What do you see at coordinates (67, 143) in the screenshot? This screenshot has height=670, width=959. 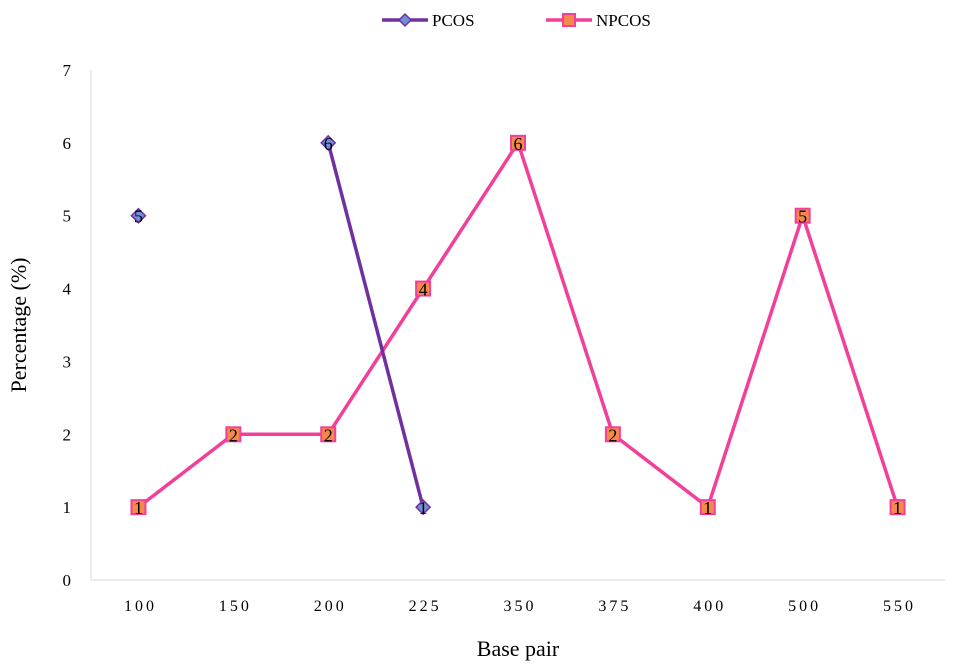 I see `y-tick-label: 6` at bounding box center [67, 143].